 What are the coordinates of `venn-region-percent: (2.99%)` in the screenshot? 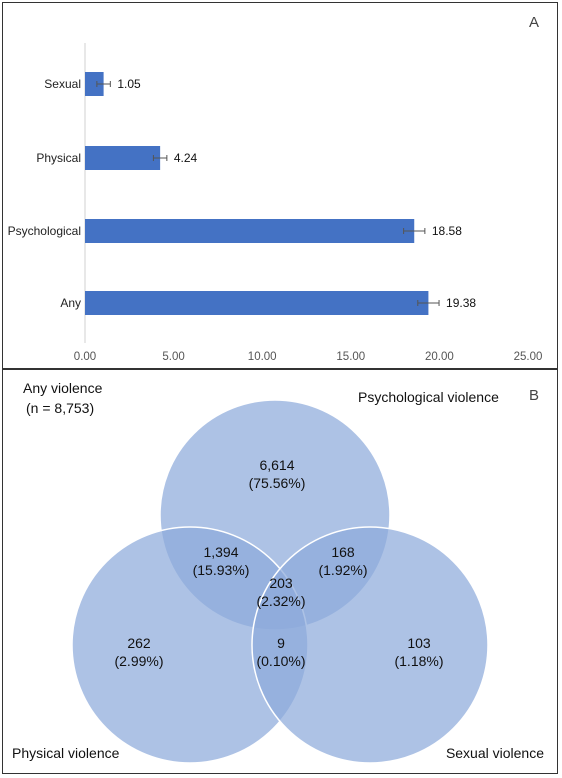 It's located at (138, 661).